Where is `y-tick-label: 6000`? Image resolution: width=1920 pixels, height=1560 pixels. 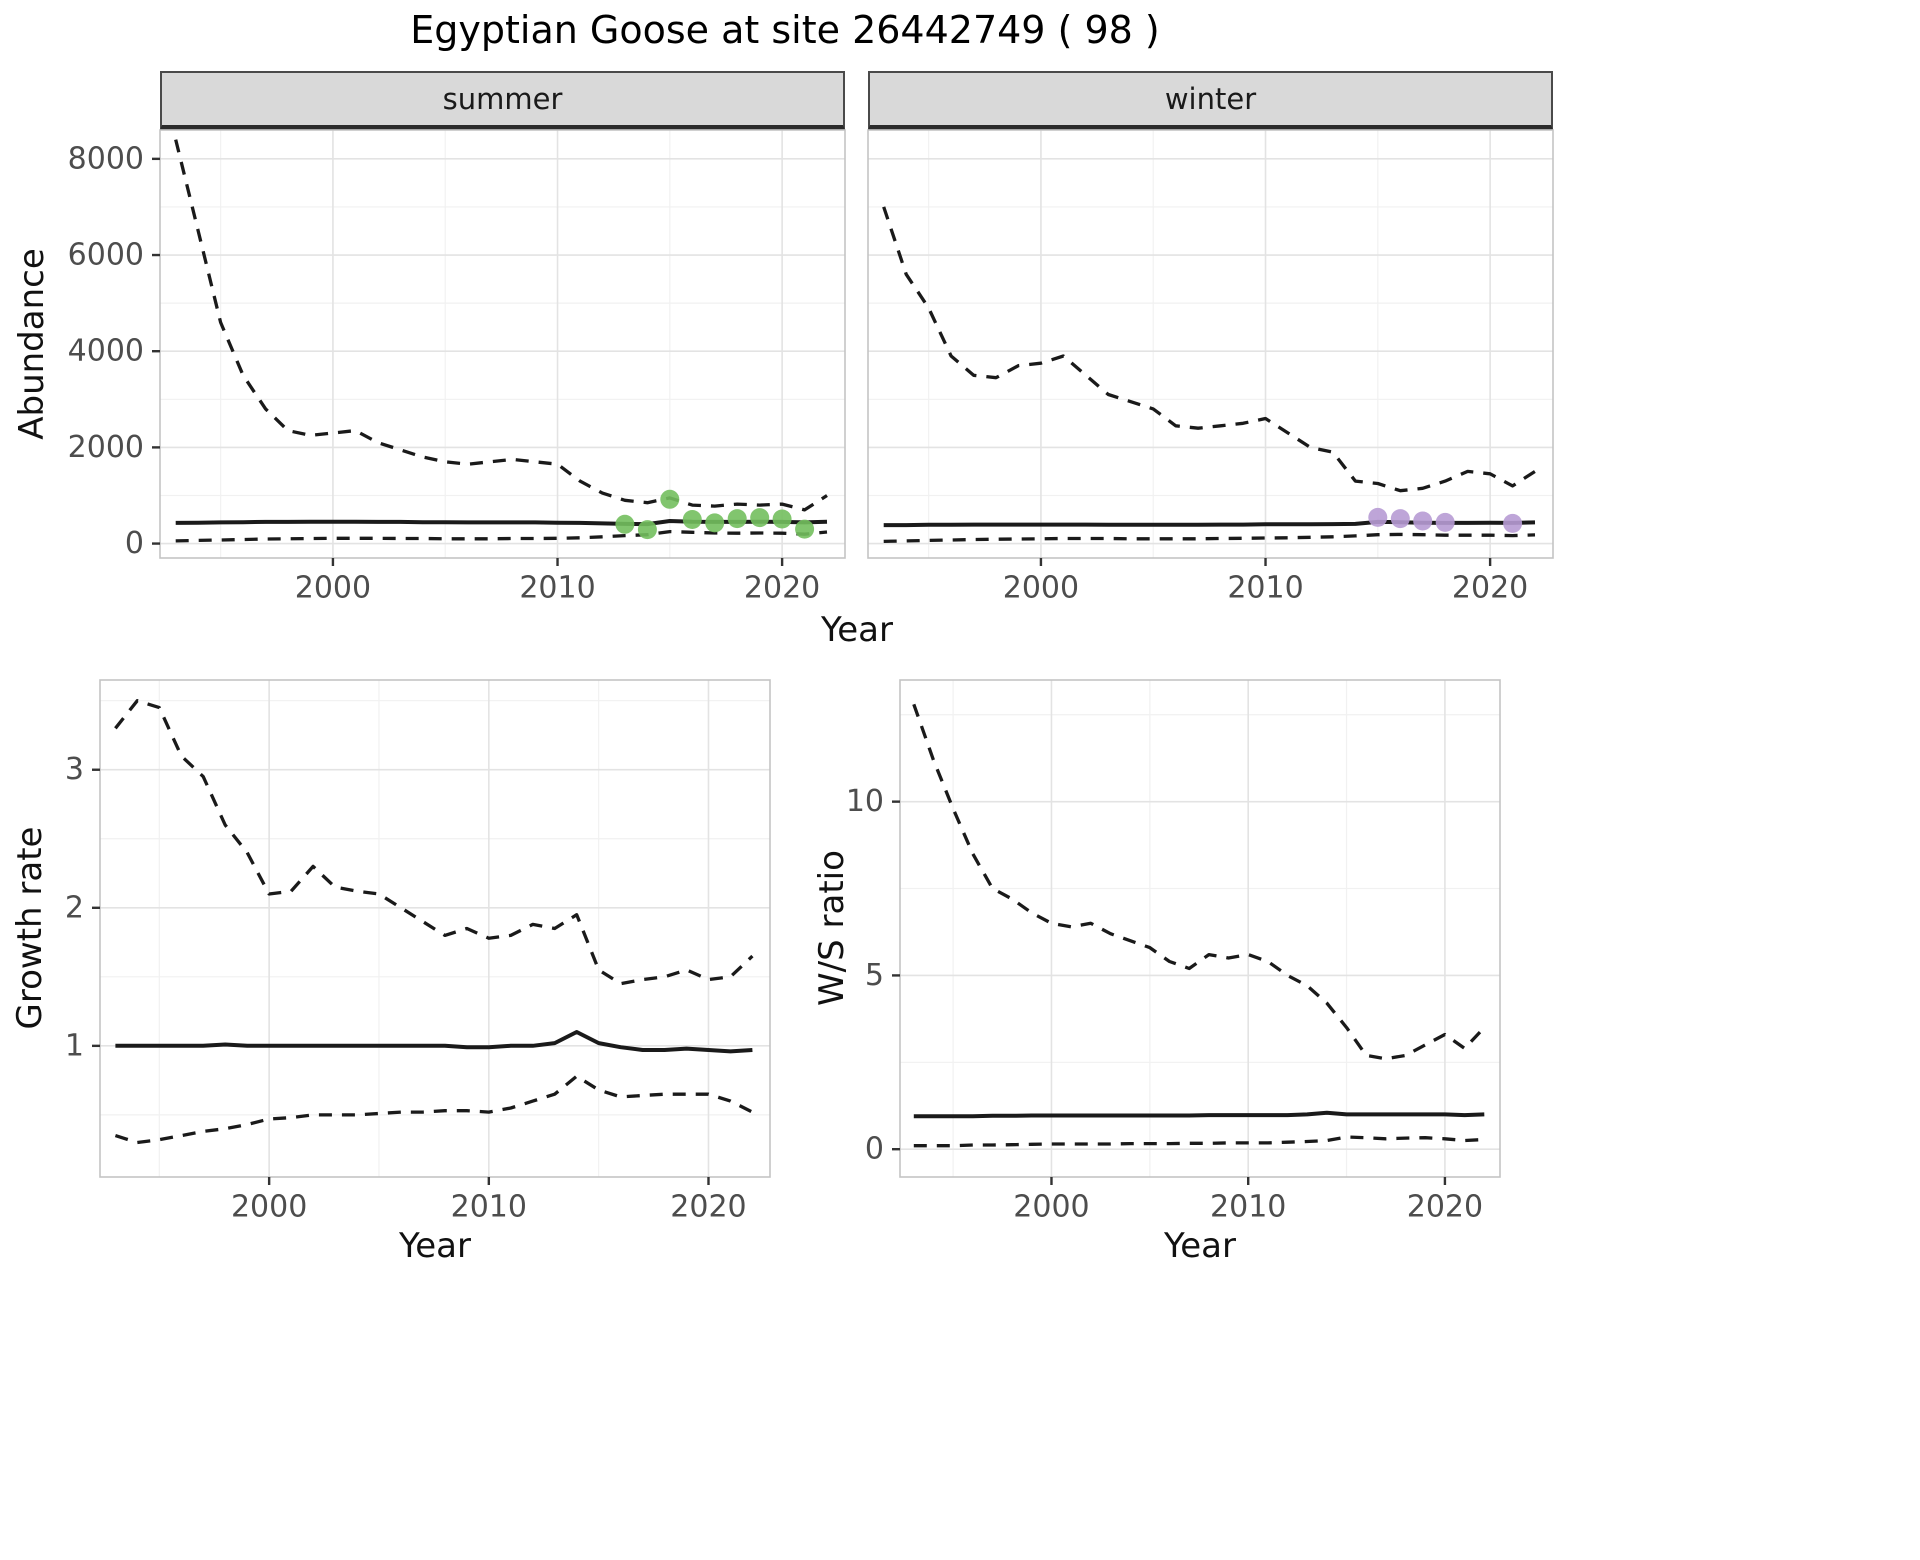
y-tick-label: 6000 is located at coordinates (106, 255).